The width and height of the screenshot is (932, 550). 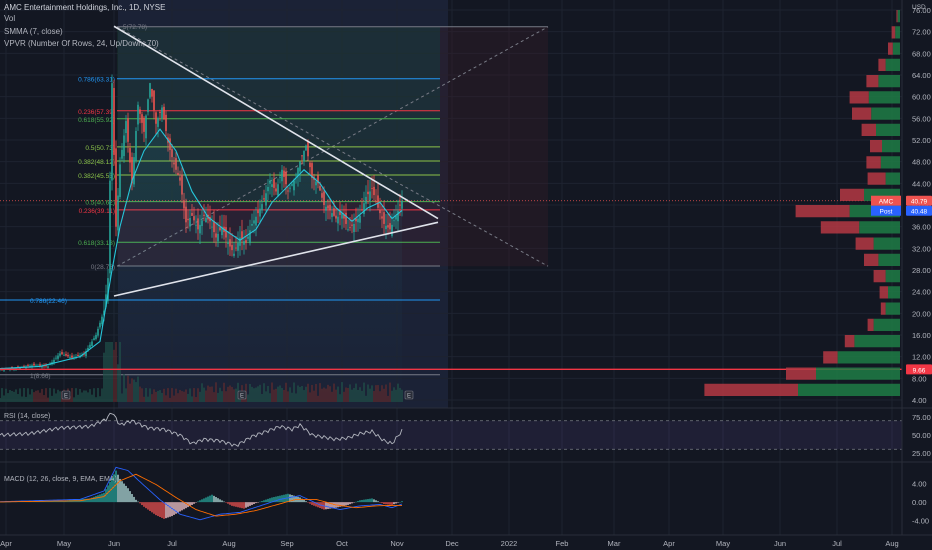 What do you see at coordinates (921, 75) in the screenshot?
I see `y-tick-label: 64.00` at bounding box center [921, 75].